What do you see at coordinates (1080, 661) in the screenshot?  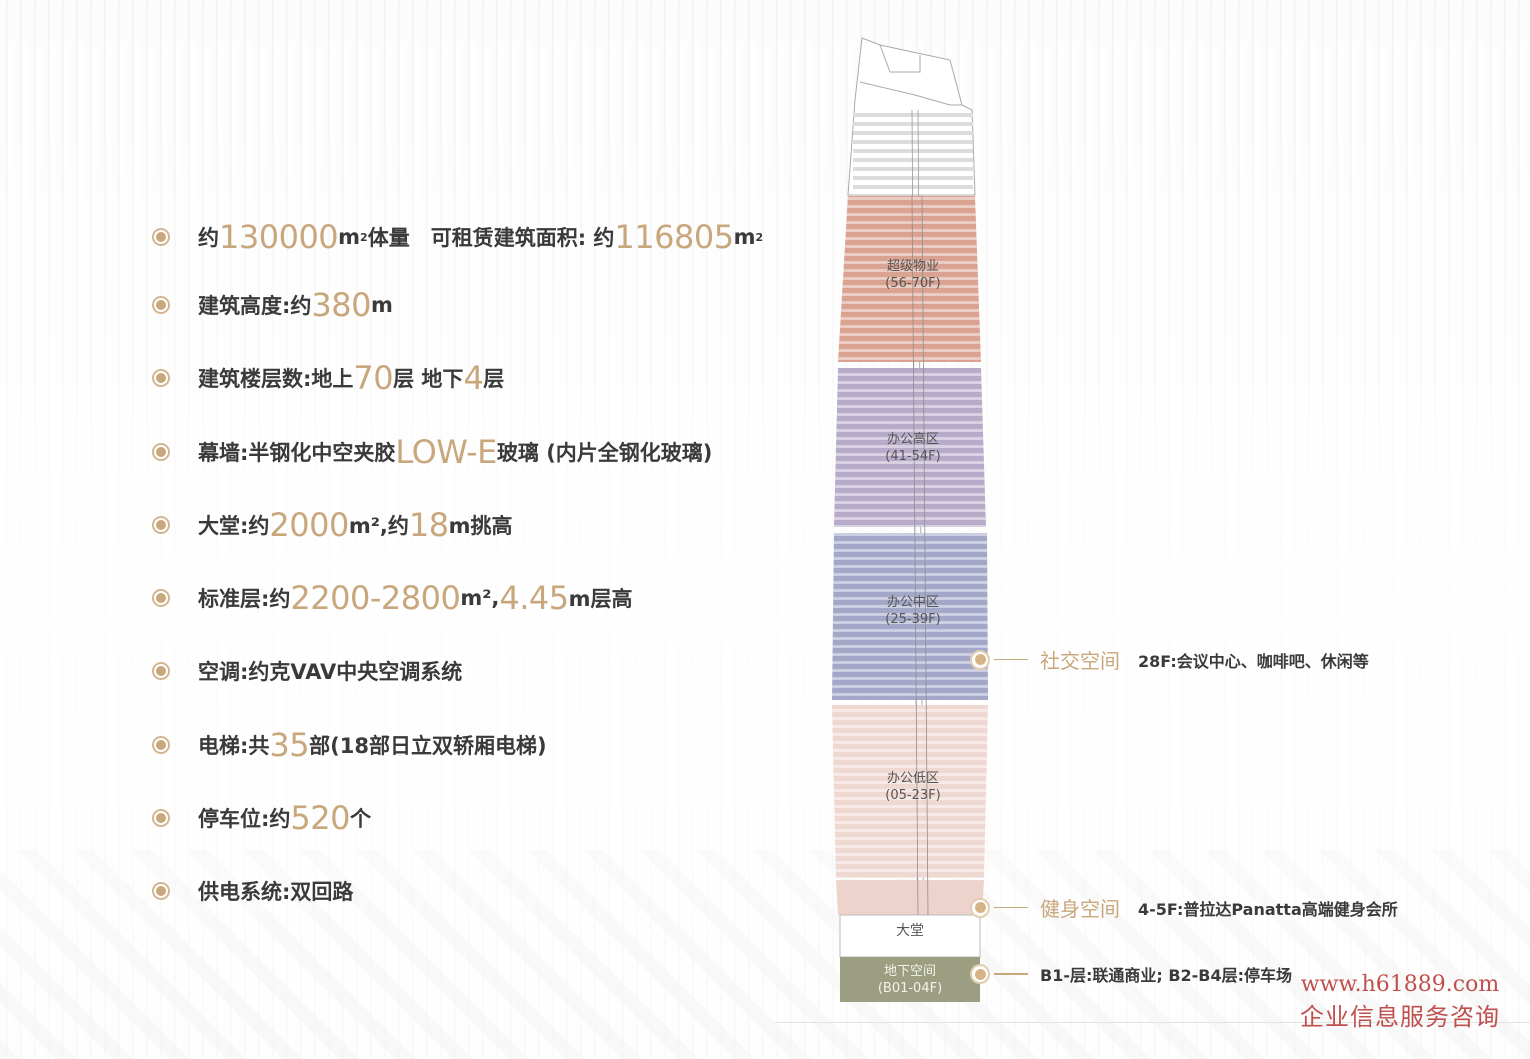 I see `callout-label: 社交空间` at bounding box center [1080, 661].